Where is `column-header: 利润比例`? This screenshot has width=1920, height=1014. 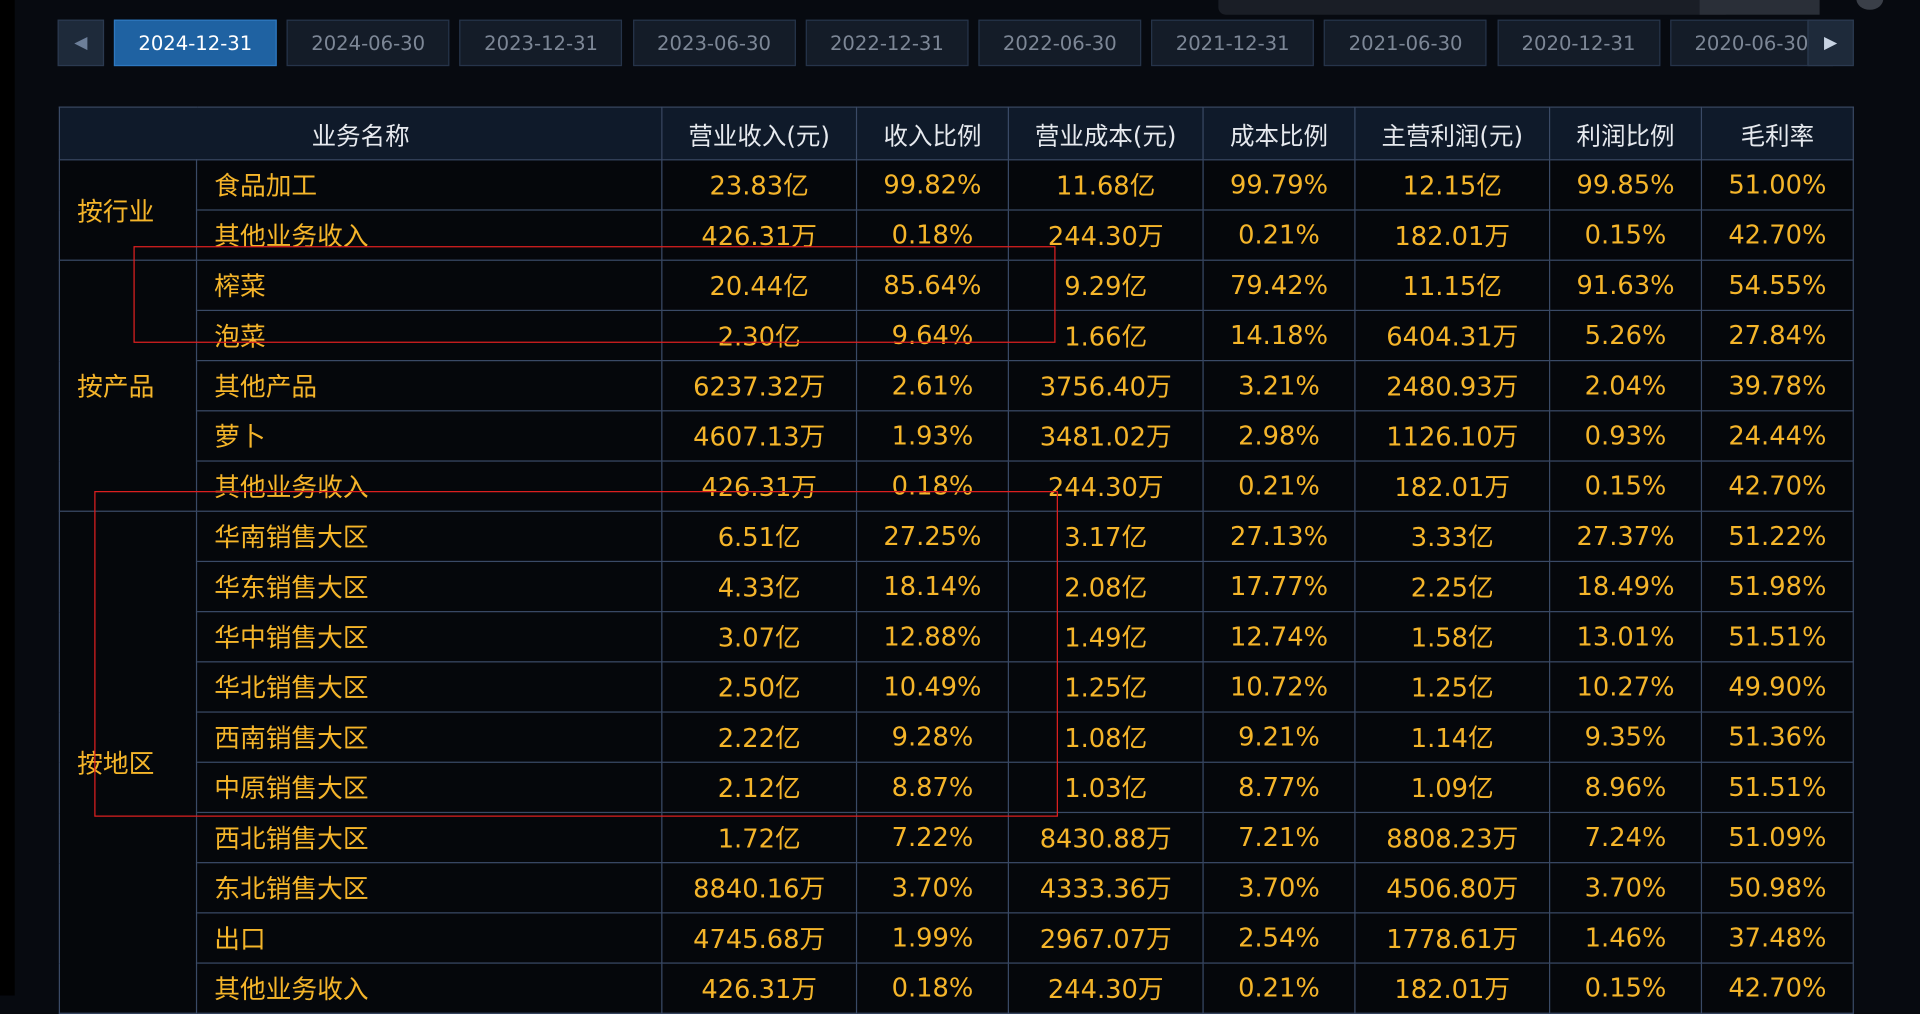 column-header: 利润比例 is located at coordinates (1625, 133).